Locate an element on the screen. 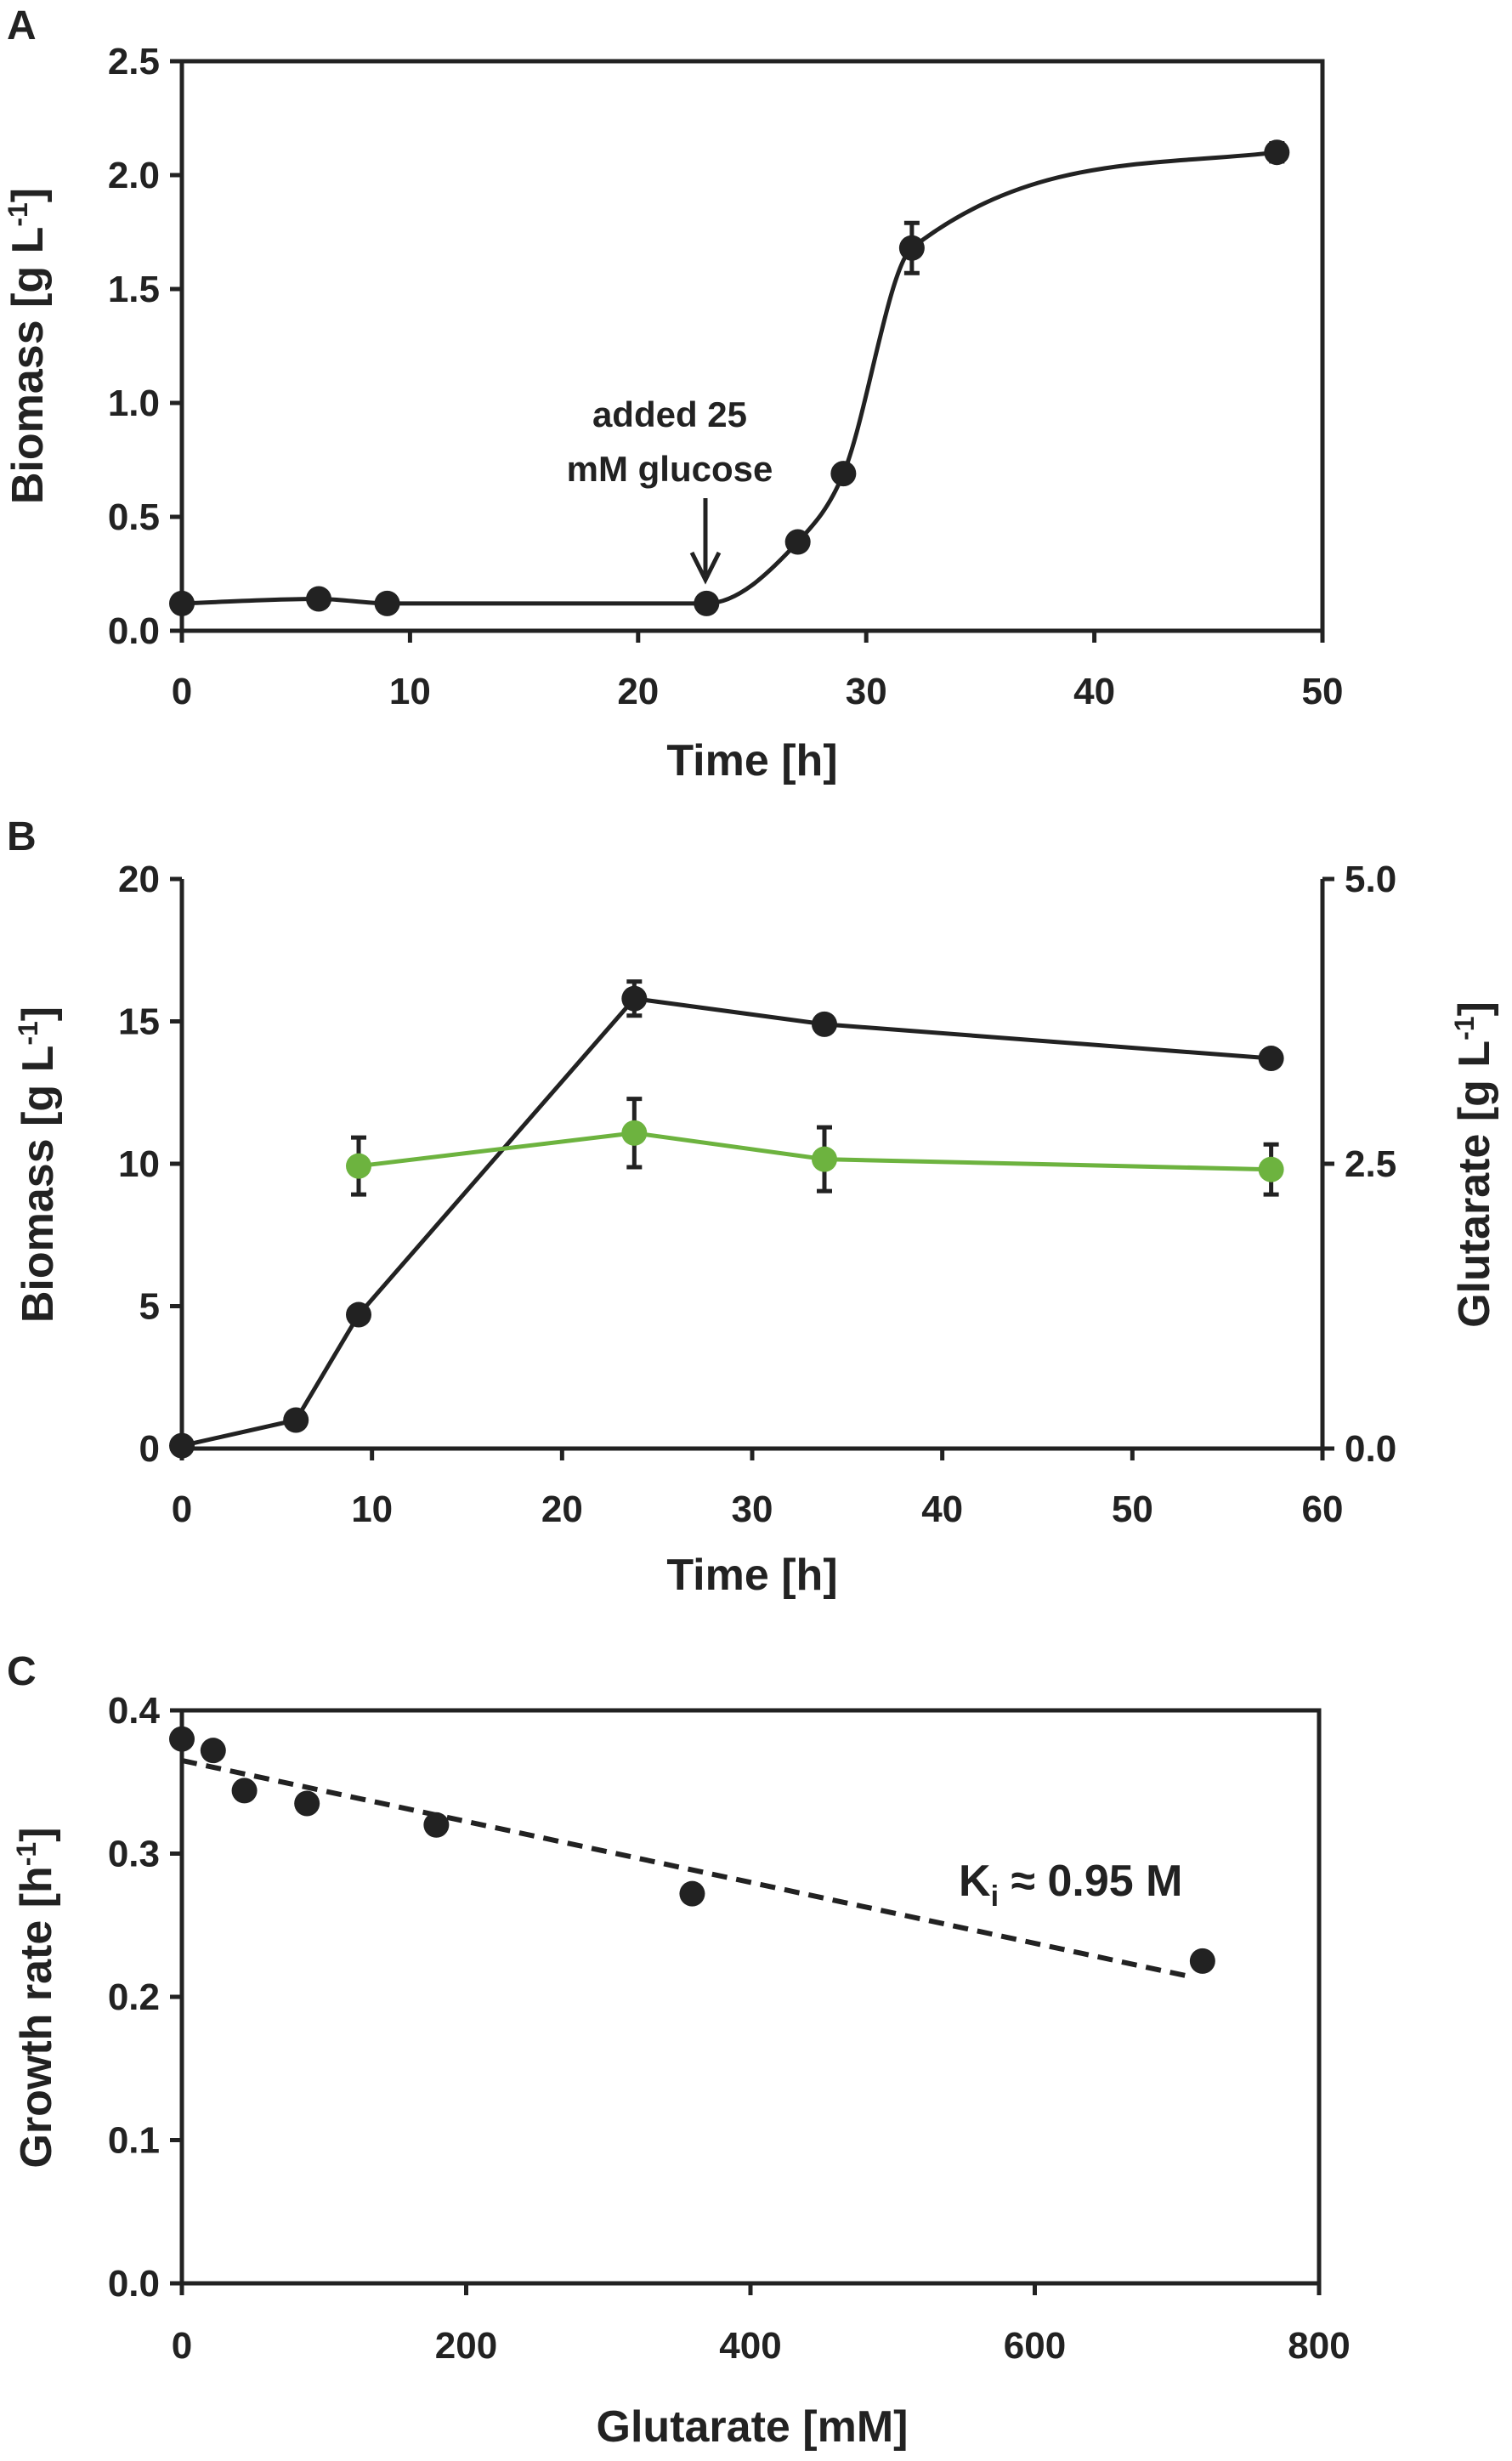 Image resolution: width=1512 pixels, height=2461 pixels. panel-c-x-tick-label: 800 is located at coordinates (1319, 2346).